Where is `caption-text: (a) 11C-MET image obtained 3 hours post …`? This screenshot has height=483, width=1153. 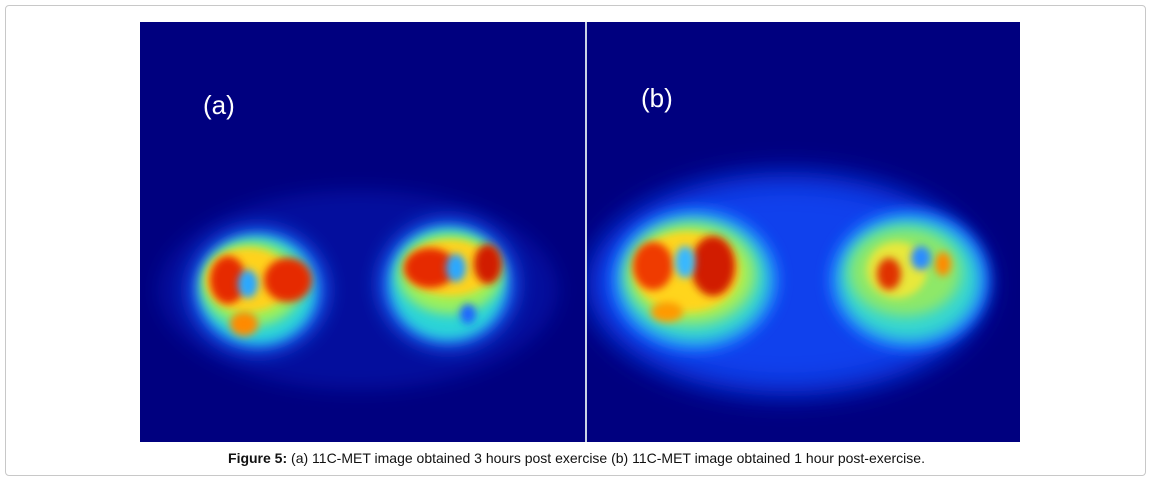
caption-text: (a) 11C-MET image obtained 3 hours post … is located at coordinates (606, 458).